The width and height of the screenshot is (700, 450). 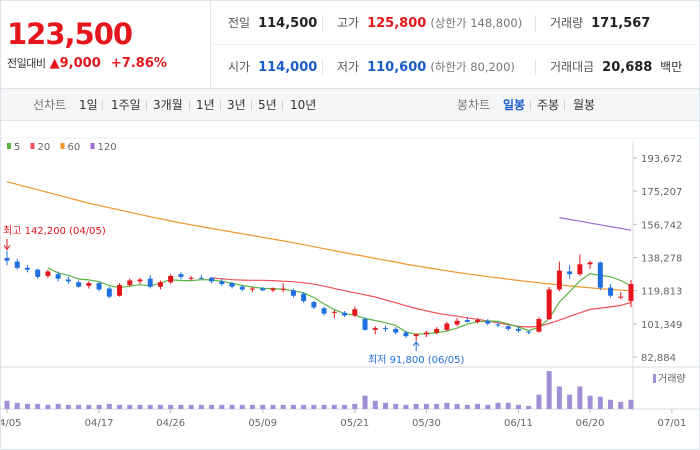 What do you see at coordinates (44, 147) in the screenshot?
I see `legend-label-ma20: 20` at bounding box center [44, 147].